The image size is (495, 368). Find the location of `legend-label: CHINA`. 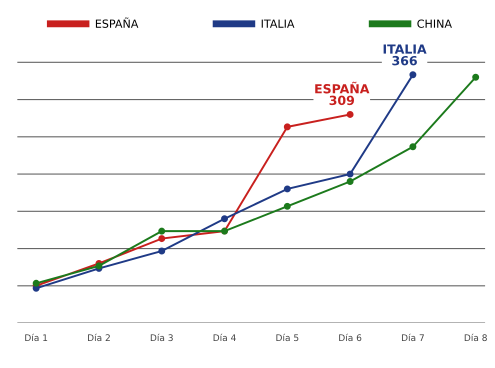

legend-label: CHINA is located at coordinates (434, 23).